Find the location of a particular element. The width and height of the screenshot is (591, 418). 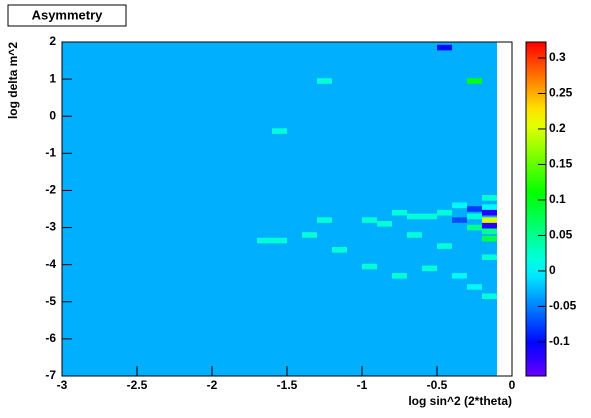

x-tick-label: -0.5 is located at coordinates (437, 385).